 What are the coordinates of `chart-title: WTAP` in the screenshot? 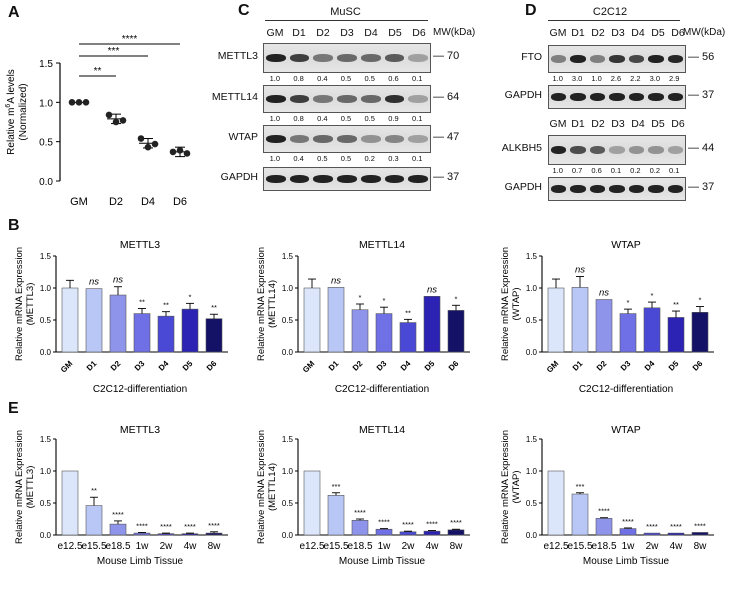 It's located at (626, 245).